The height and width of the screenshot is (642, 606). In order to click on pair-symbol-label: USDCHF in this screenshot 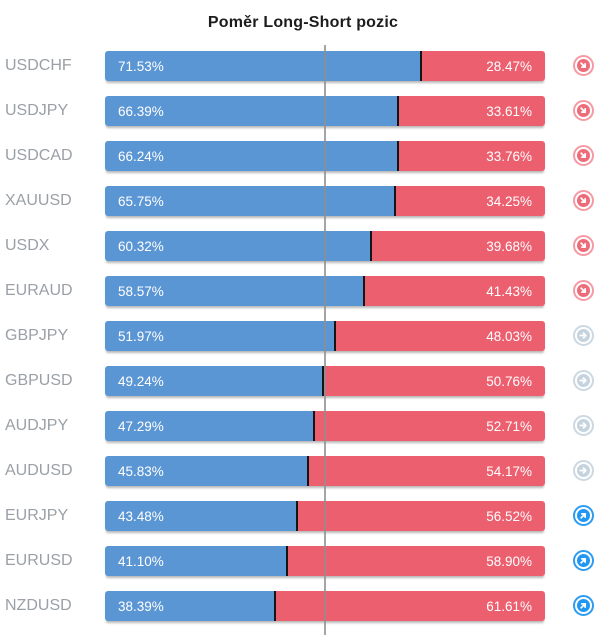, I will do `click(38, 65)`.